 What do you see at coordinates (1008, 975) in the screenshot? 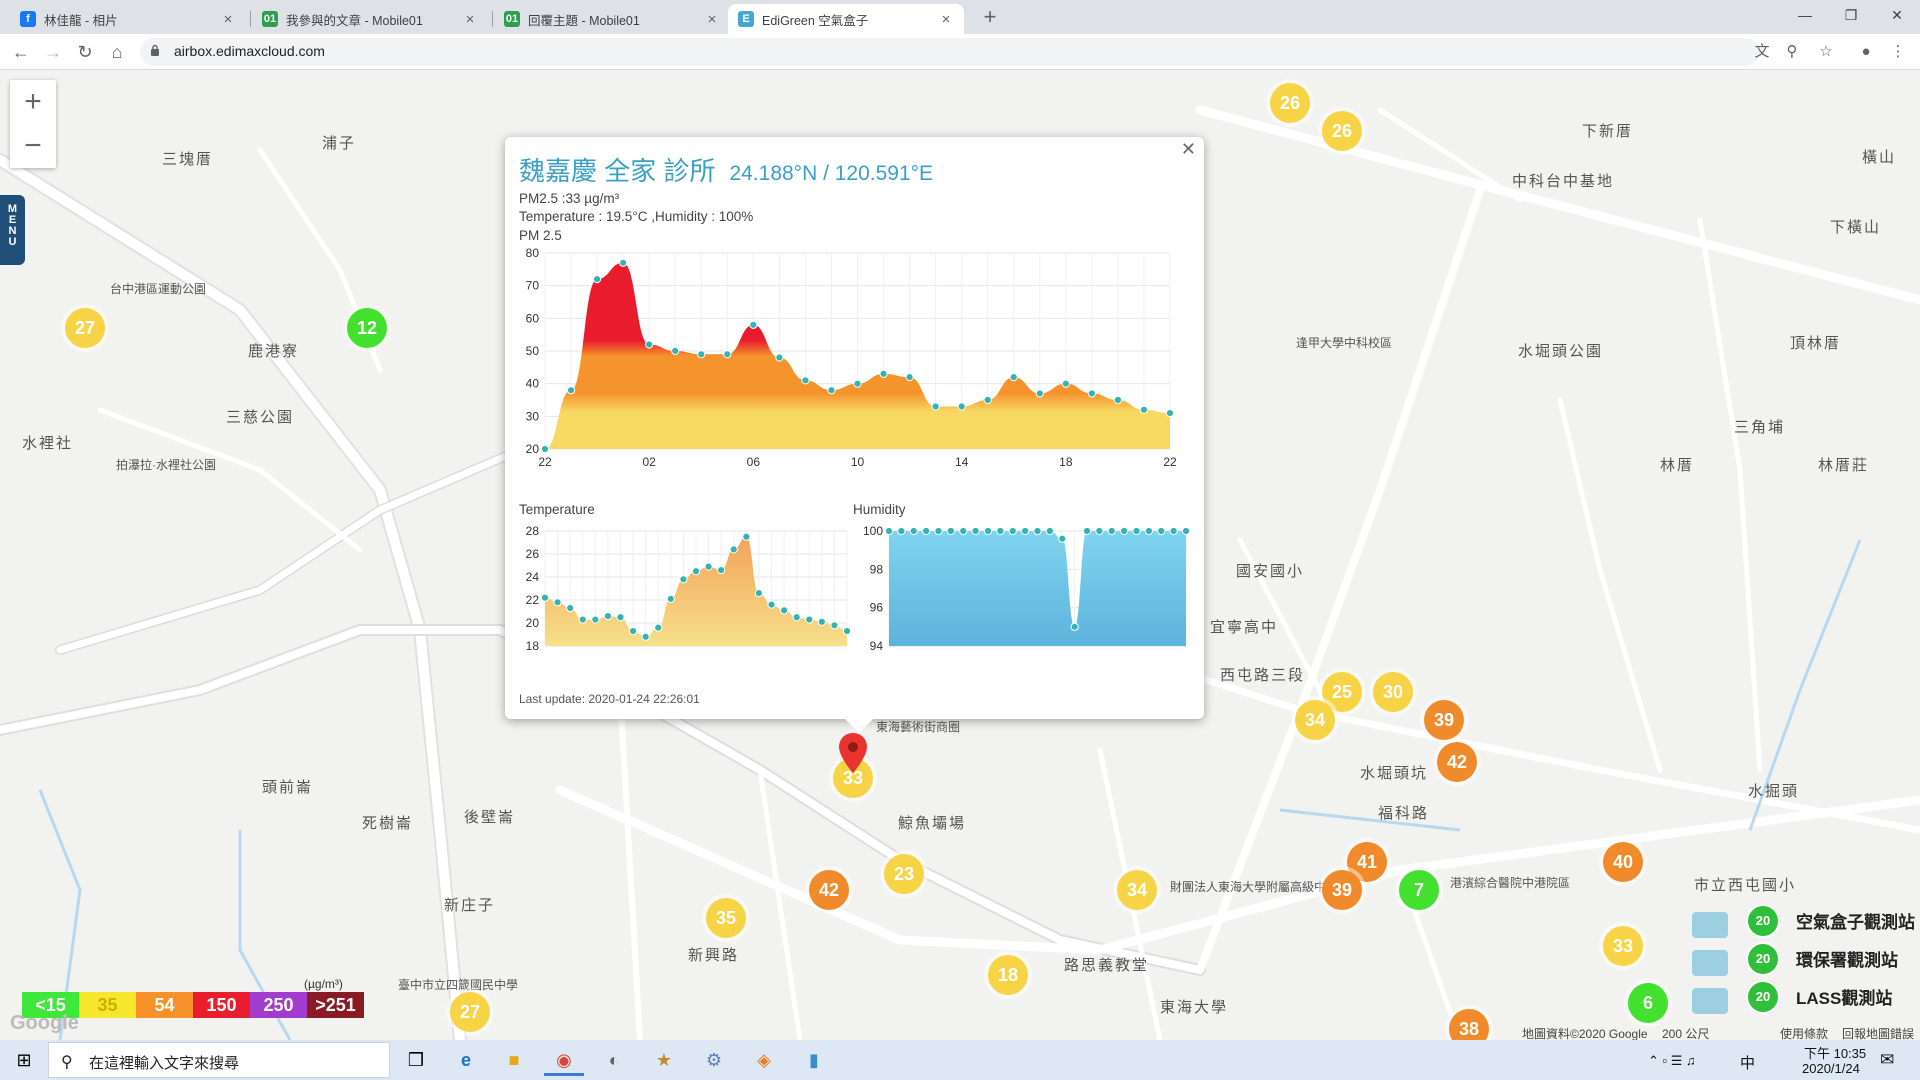
I see `airbox-station-marker: 18` at bounding box center [1008, 975].